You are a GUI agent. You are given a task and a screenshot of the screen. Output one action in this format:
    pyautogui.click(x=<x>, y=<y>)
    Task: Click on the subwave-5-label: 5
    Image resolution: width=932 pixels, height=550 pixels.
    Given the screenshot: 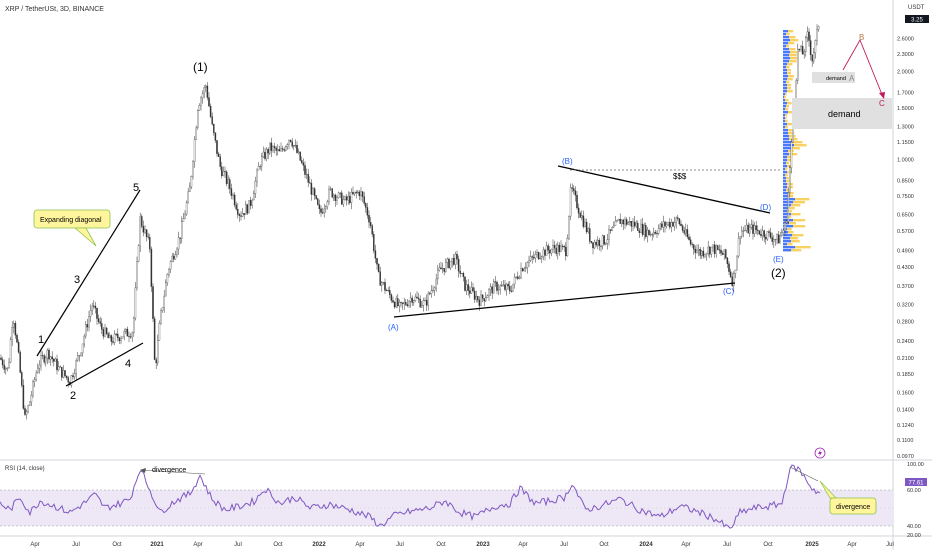 What is the action you would take?
    pyautogui.click(x=136, y=188)
    